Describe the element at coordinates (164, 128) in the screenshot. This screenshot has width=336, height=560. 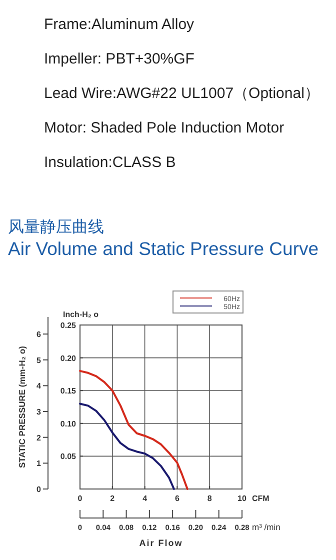
I see `text: Motor: Shaded Pole Induction Motor` at that location.